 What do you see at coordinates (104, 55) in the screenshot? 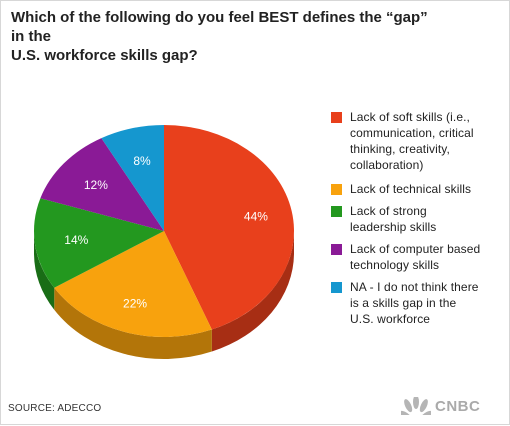
I see `chart-title-line: U.S. workforce skills gap?` at bounding box center [104, 55].